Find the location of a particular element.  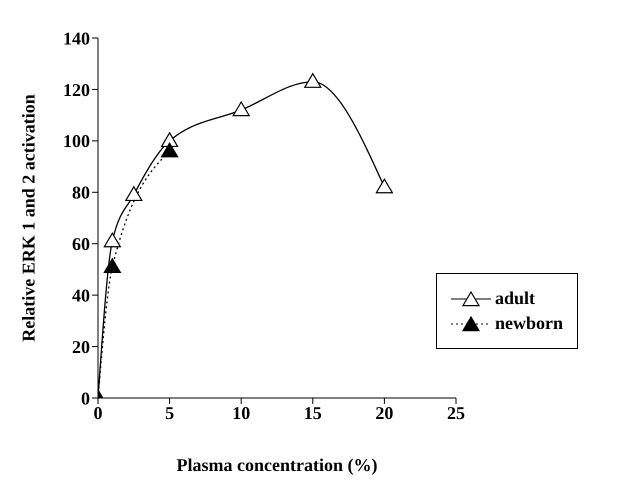

y-tick-label: 0 is located at coordinates (85, 398).